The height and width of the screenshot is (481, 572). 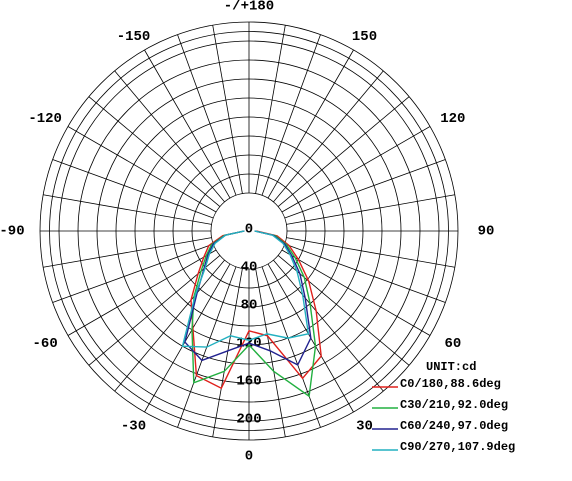 What do you see at coordinates (45, 344) in the screenshot?
I see `angle-tick-label: -60` at bounding box center [45, 344].